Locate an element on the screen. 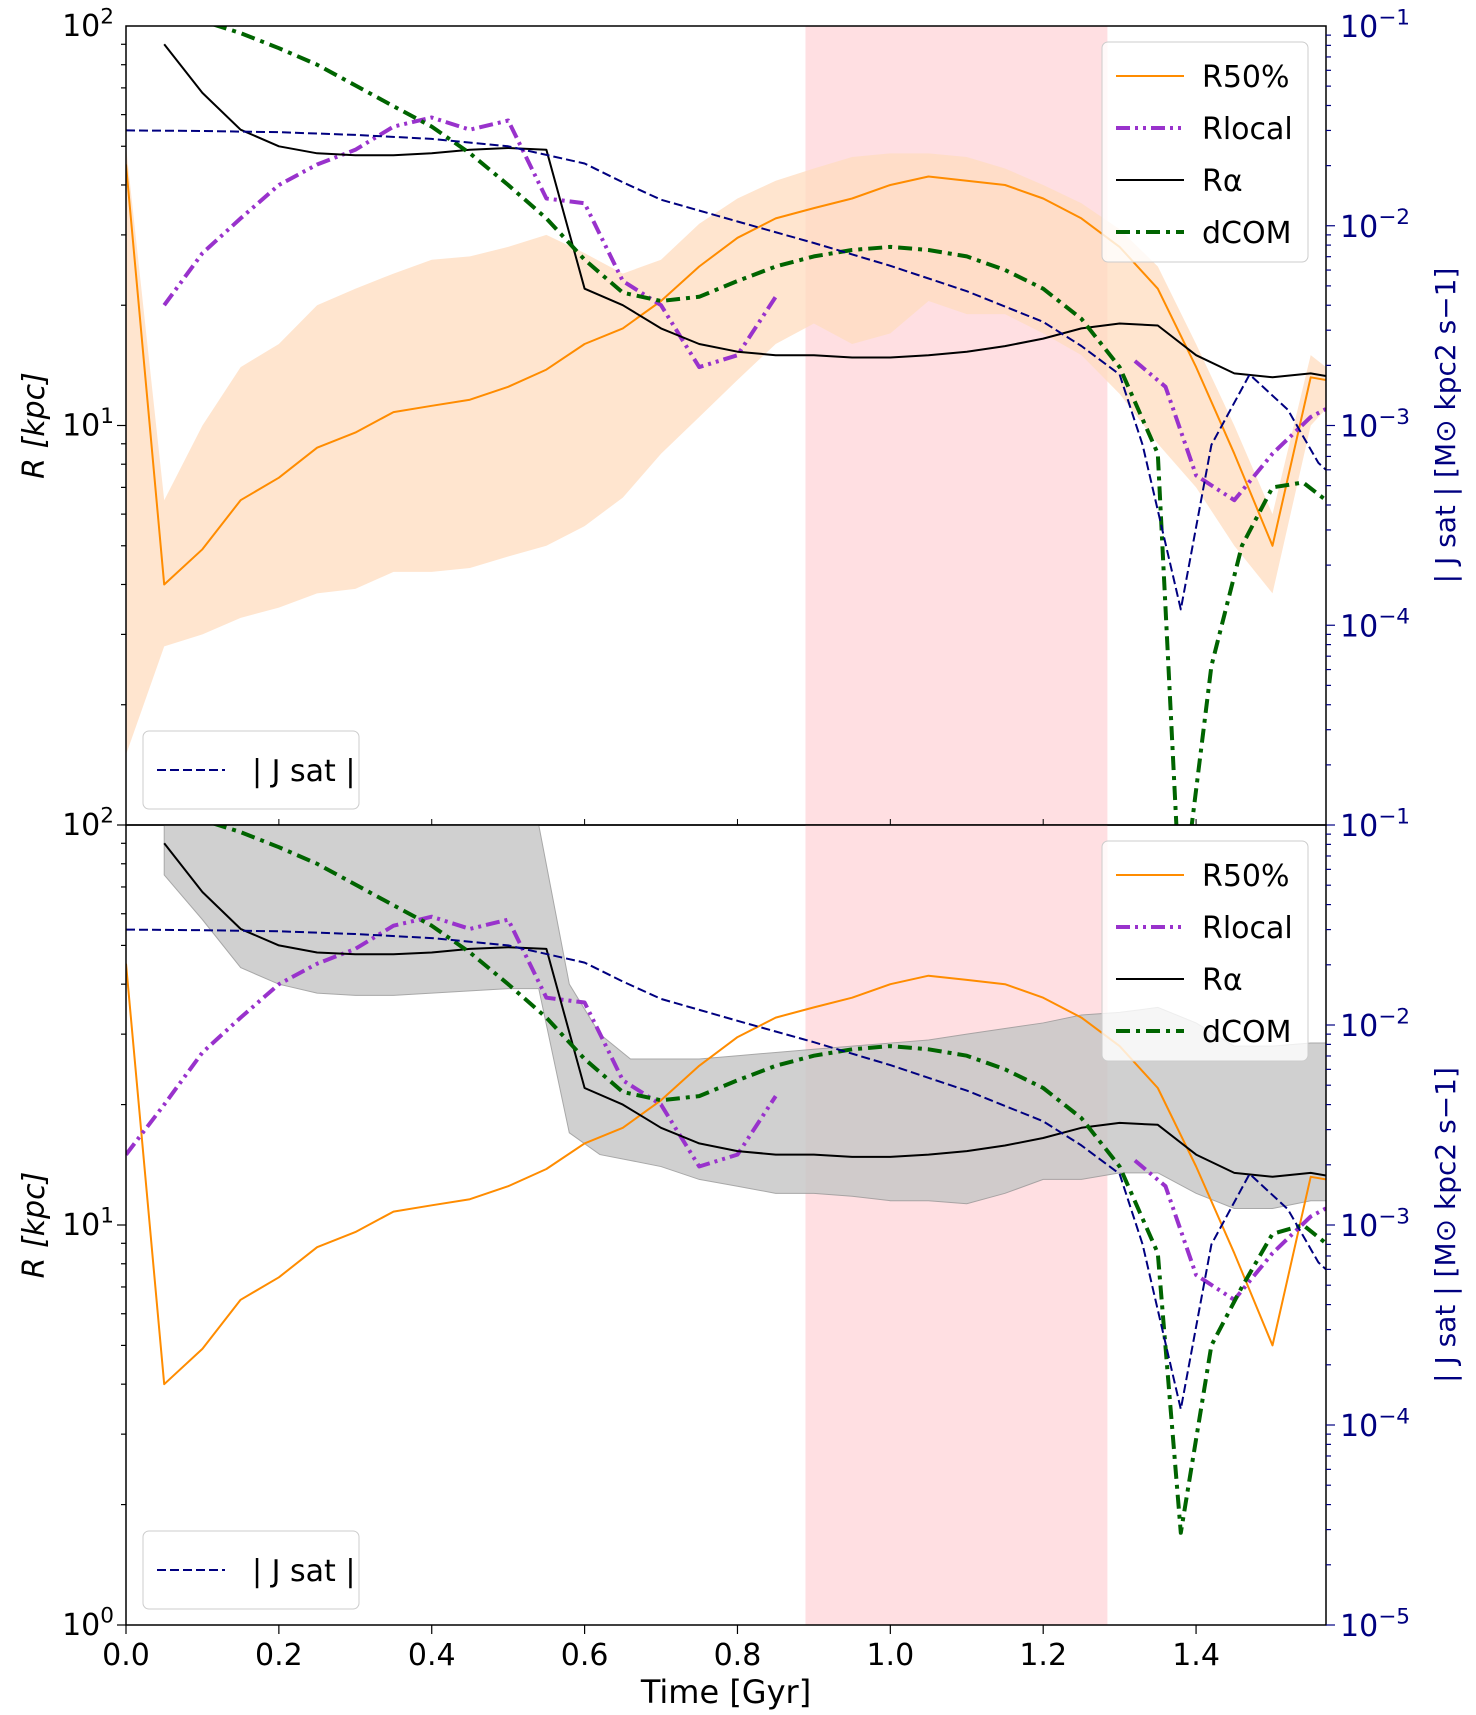 The width and height of the screenshot is (1476, 1715). x-tick-label: 1.2 is located at coordinates (1043, 1655).